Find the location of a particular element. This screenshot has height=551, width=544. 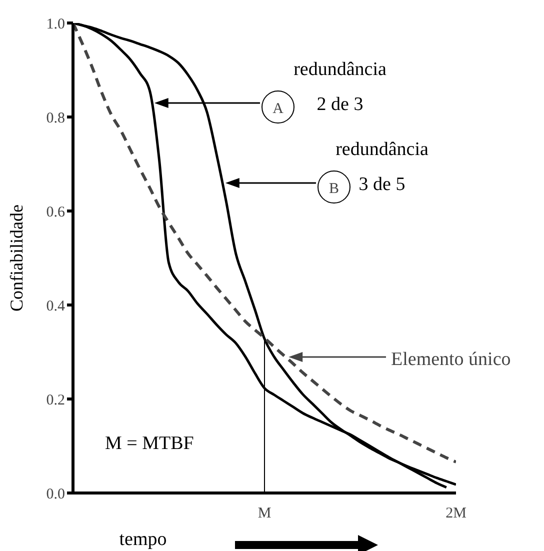

annotation: A is located at coordinates (278, 109).